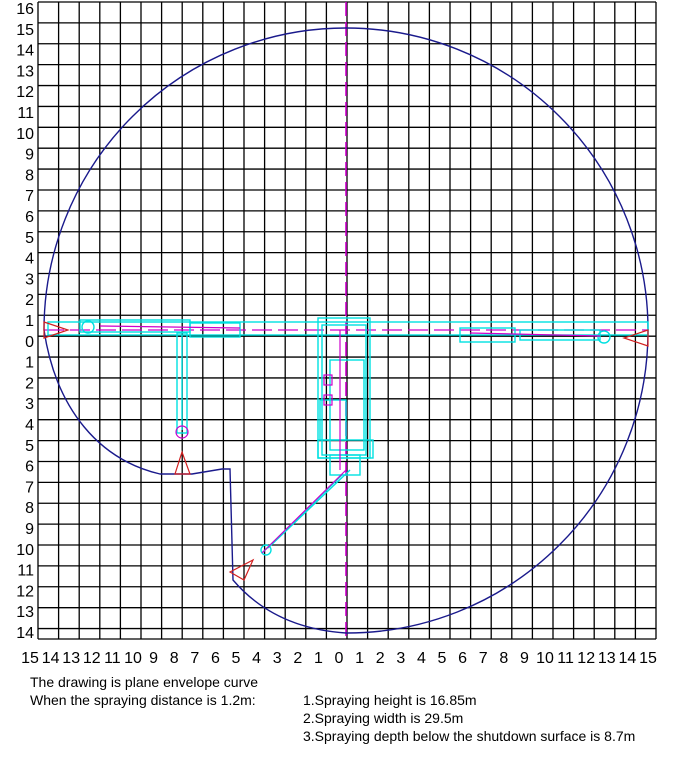 Image resolution: width=686 pixels, height=767 pixels. I want to click on caption-note-1: 1.Spraying height is 16.85m, so click(390, 700).